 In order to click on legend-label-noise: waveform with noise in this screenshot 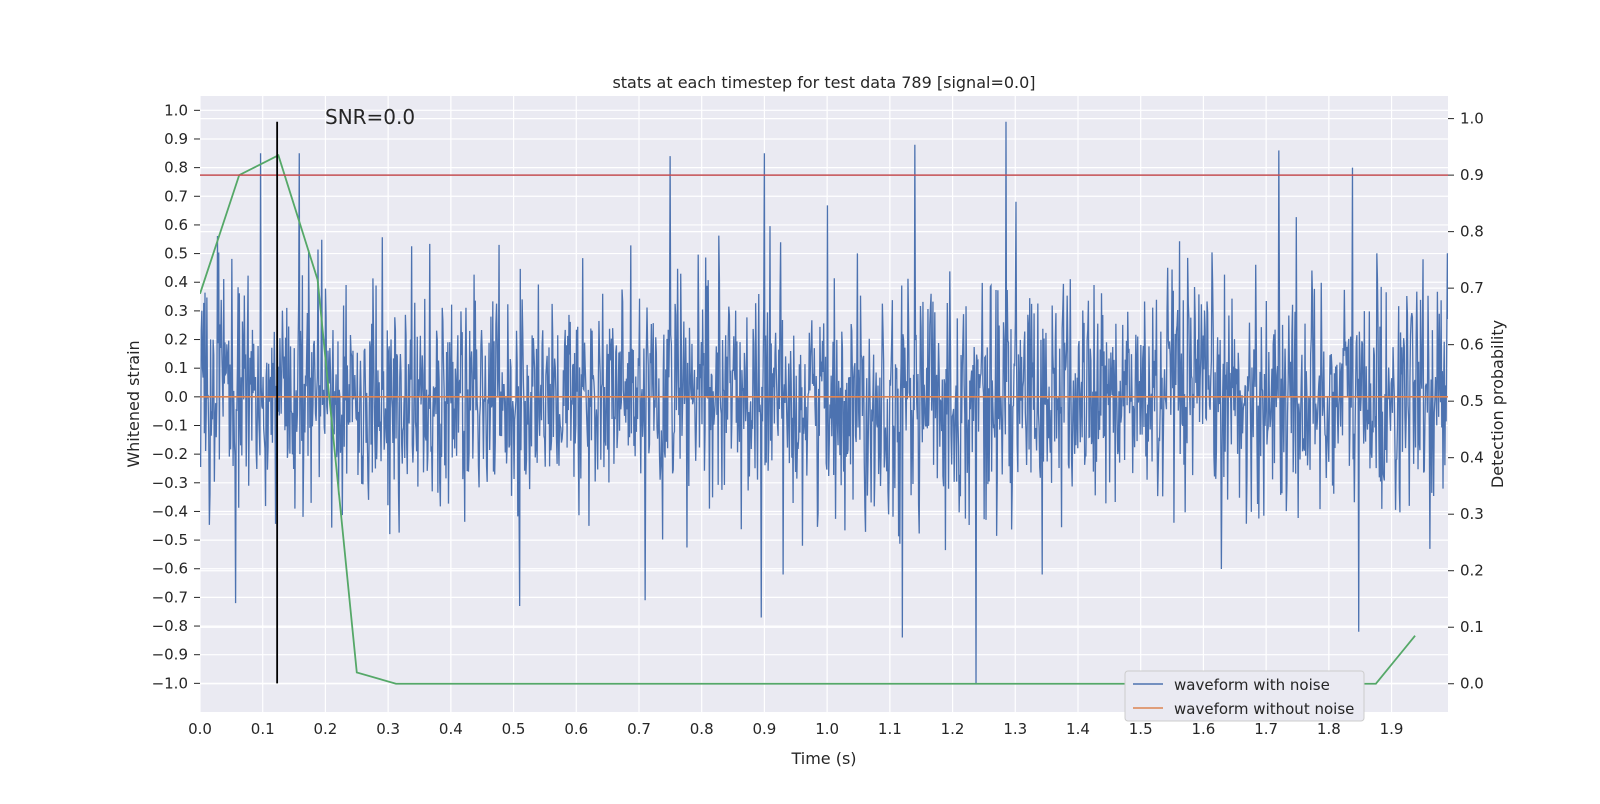, I will do `click(1252, 685)`.